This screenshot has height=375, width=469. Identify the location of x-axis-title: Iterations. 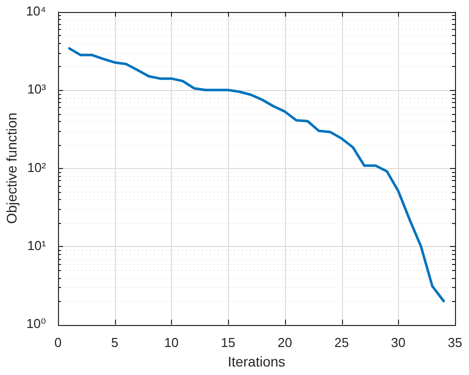
(257, 361).